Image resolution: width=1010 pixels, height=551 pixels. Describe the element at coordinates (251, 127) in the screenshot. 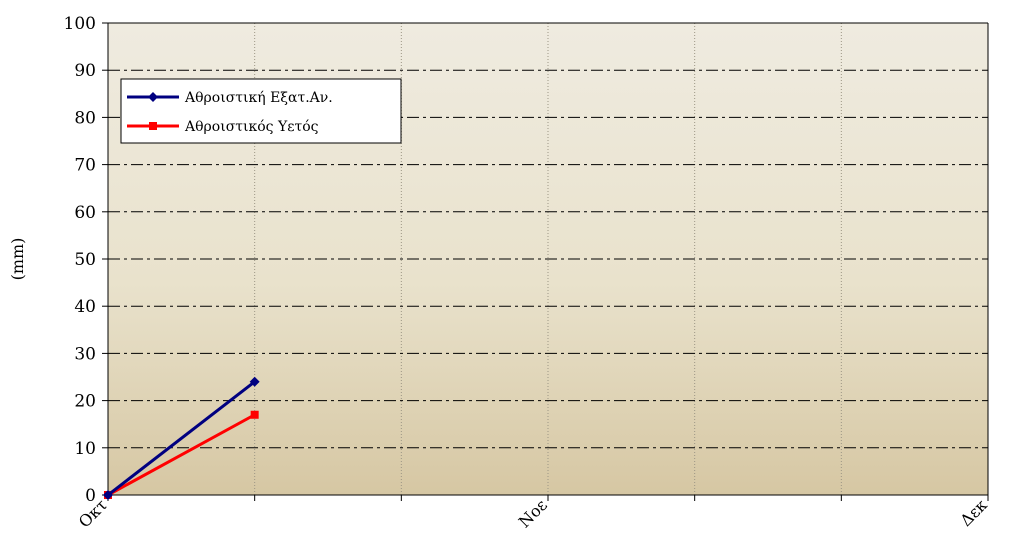

I see `legend-label: Αθροιστικός Υετός` at that location.